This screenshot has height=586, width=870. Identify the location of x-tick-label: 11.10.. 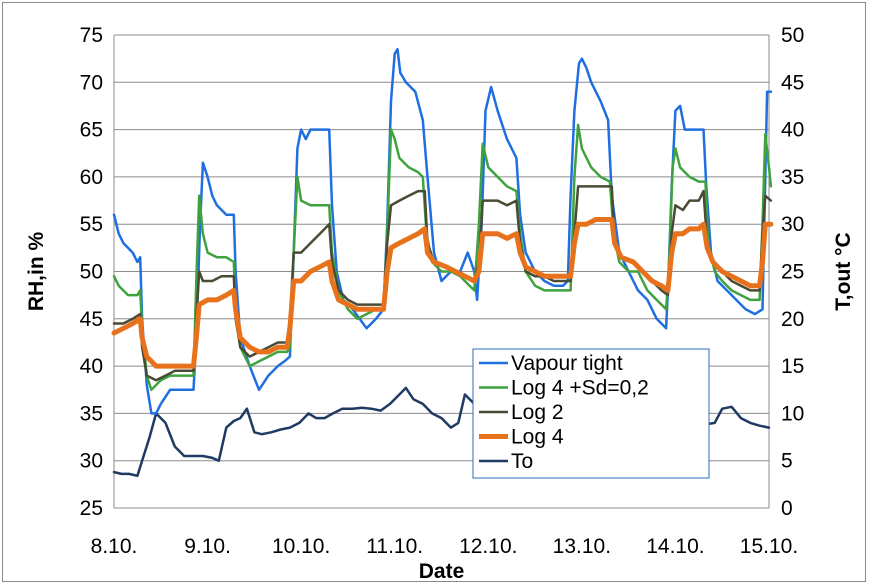
(394, 546).